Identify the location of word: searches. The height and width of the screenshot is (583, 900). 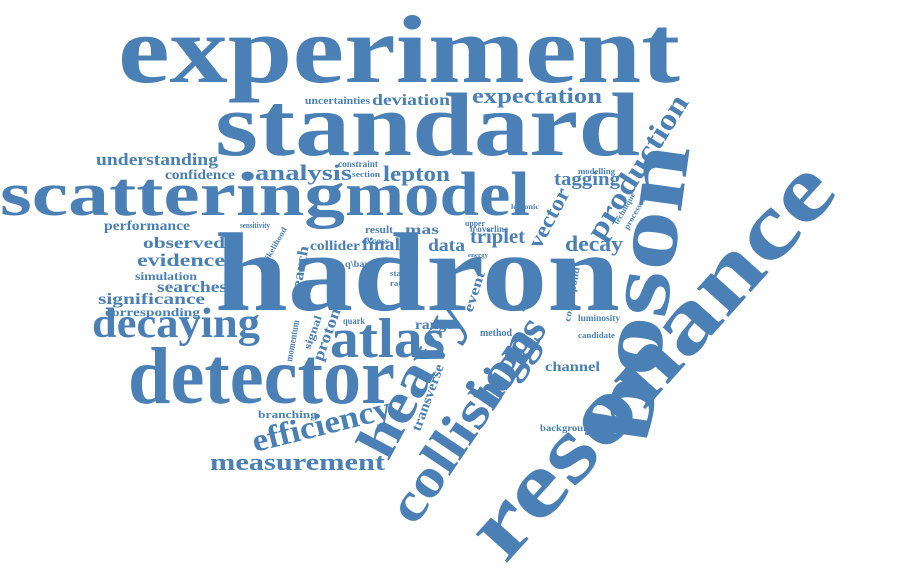
(192, 287).